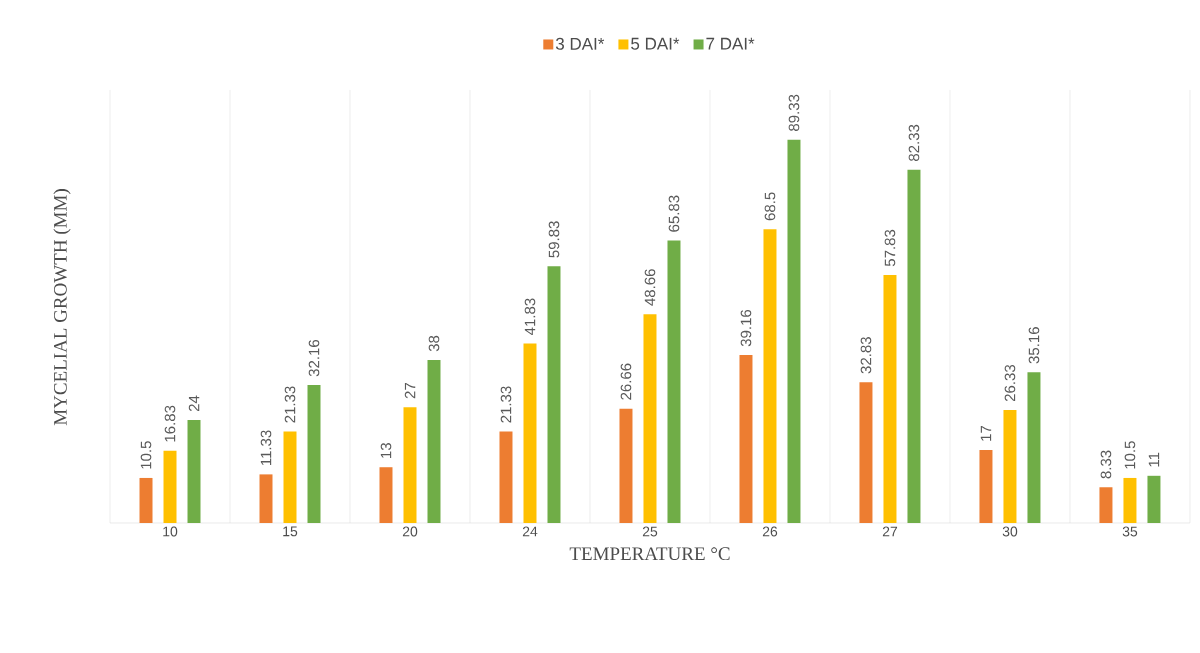  I want to click on legend-label: 7 DAI*, so click(730, 43).